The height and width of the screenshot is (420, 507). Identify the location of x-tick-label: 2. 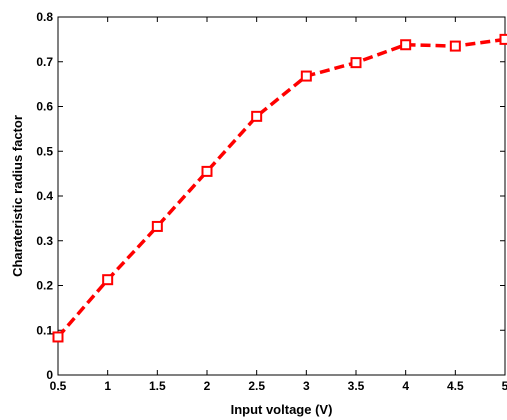
(207, 386).